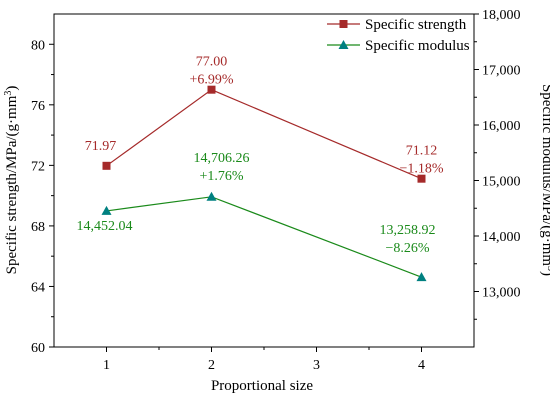 This screenshot has height=402, width=550. What do you see at coordinates (38, 45) in the screenshot?
I see `y-left-tick-label: 80` at bounding box center [38, 45].